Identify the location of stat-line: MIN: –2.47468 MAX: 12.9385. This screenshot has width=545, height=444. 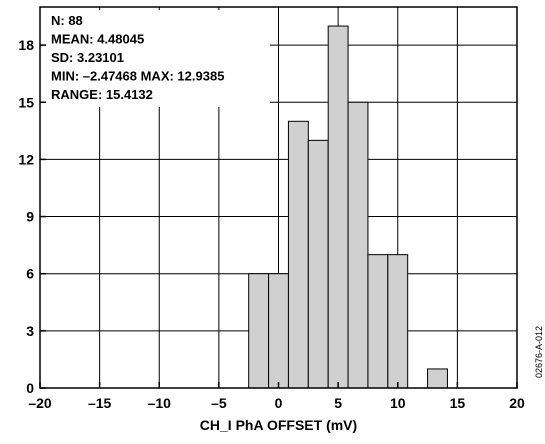
(137, 76).